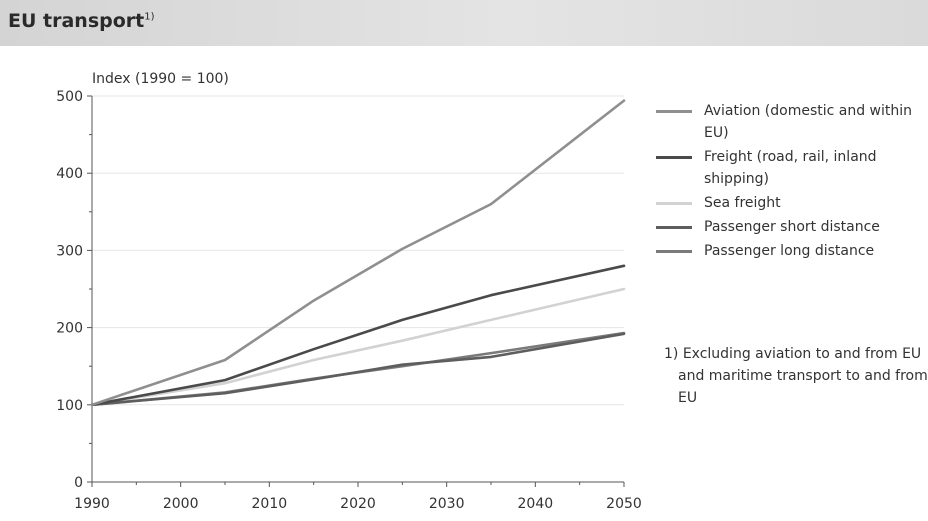  What do you see at coordinates (790, 203) in the screenshot?
I see `legend-item-3: Sea freight` at bounding box center [790, 203].